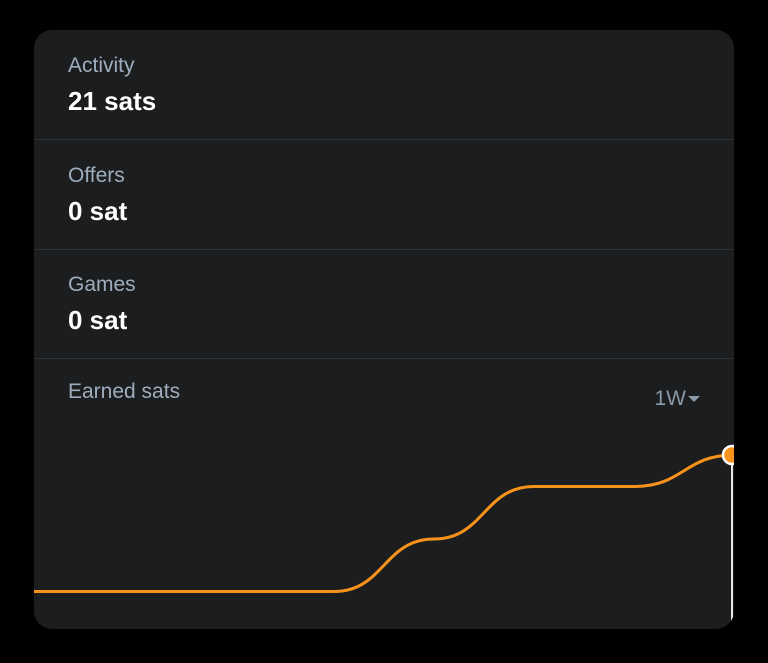 The image size is (768, 663). What do you see at coordinates (670, 398) in the screenshot?
I see `time-range-label: 1W` at bounding box center [670, 398].